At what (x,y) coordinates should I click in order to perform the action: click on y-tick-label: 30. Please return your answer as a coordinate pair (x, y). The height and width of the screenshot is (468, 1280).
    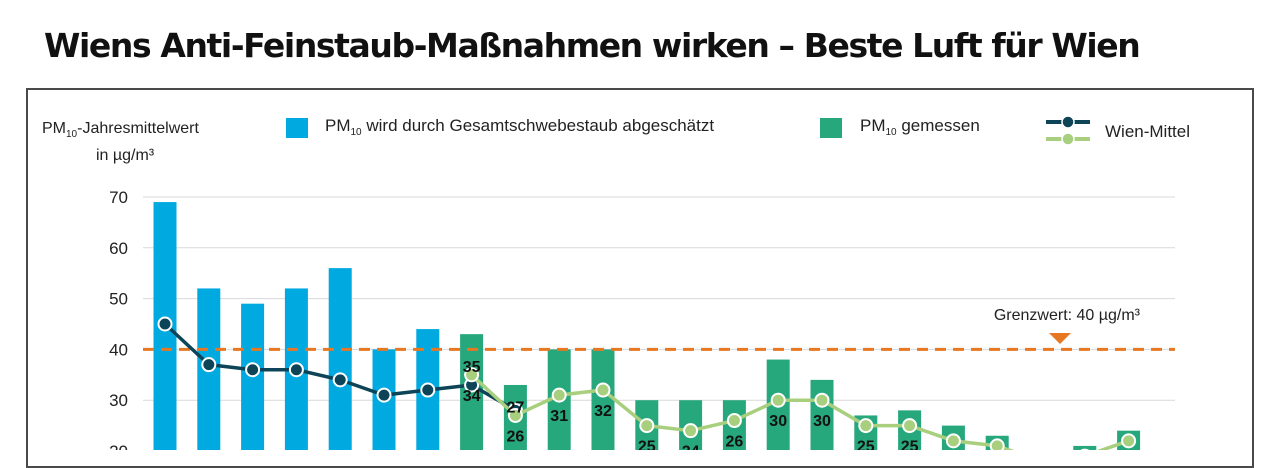
    Looking at the image, I should click on (118, 400).